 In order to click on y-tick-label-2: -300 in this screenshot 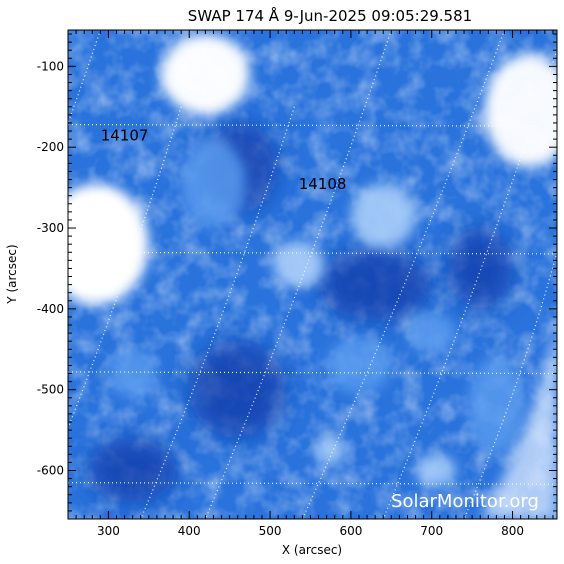, I will do `click(50, 228)`.